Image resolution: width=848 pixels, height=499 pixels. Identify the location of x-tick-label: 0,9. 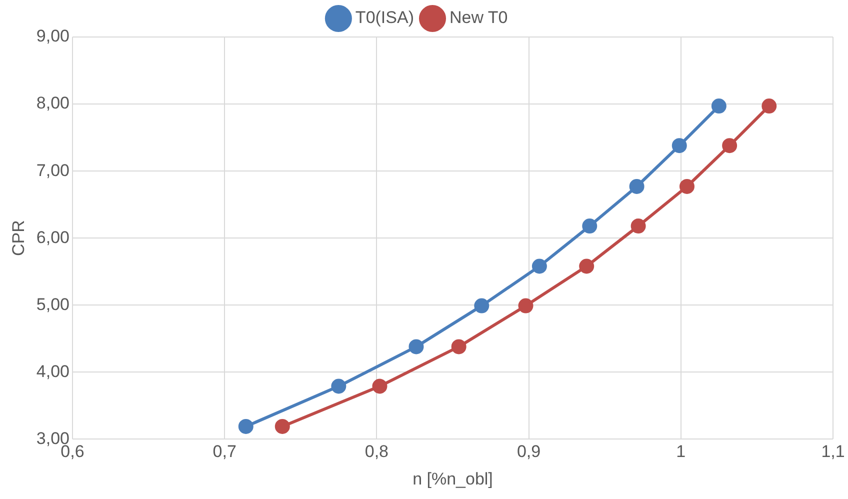
(528, 452).